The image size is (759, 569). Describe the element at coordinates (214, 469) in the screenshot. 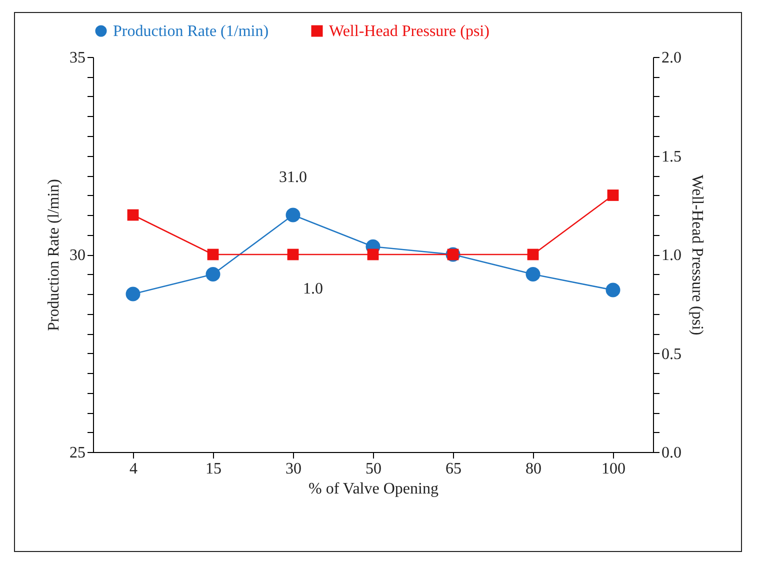

I see `x-tick-label: 15` at that location.